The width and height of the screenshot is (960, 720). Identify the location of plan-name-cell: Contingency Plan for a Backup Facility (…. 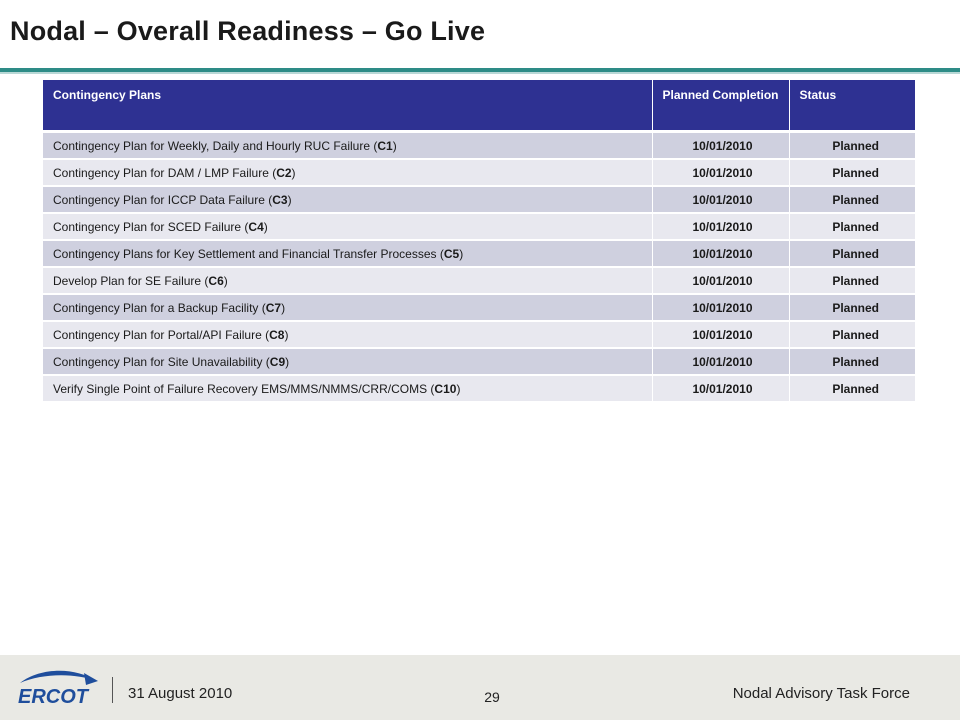
(348, 308).